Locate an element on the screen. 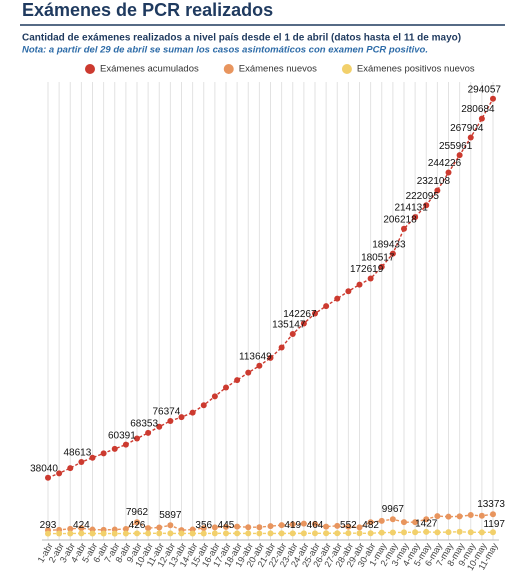  data-label: 76374 is located at coordinates (166, 412).